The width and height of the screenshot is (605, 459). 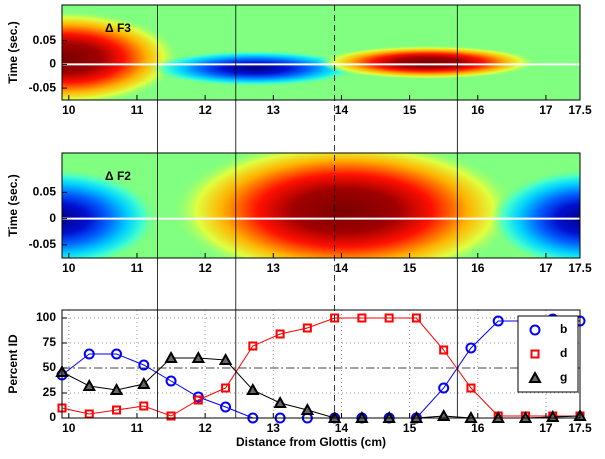 I want to click on legend-label: d, so click(x=563, y=353).